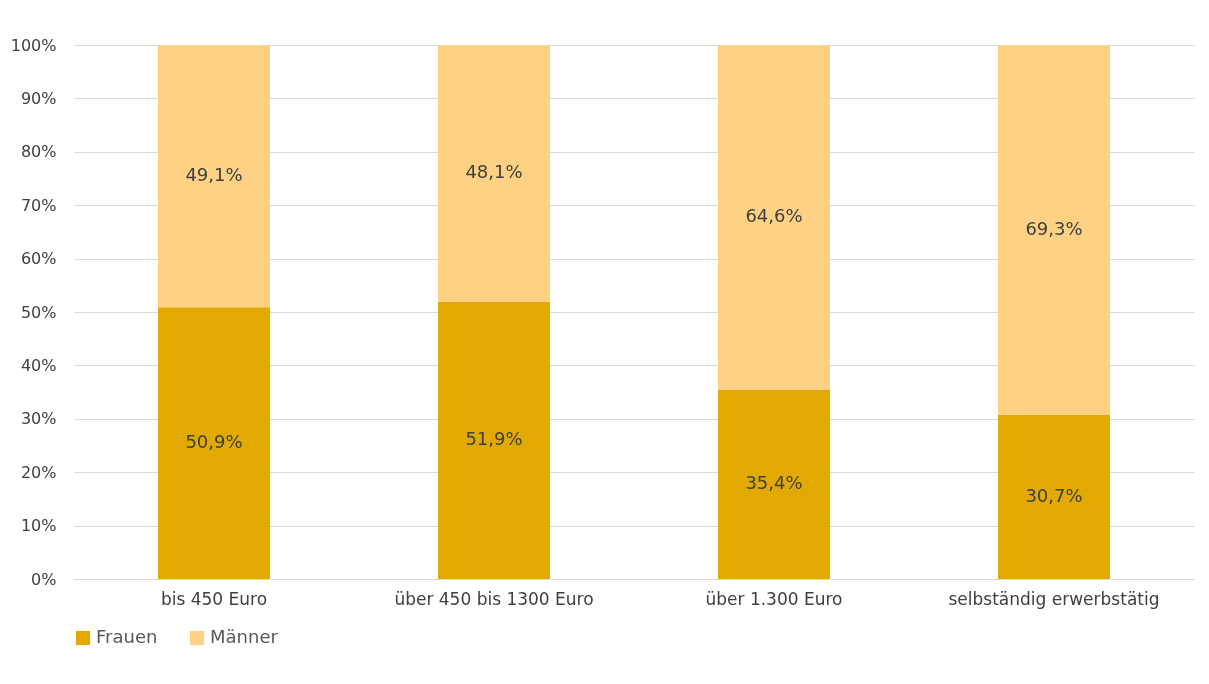 This screenshot has width=1209, height=684. I want to click on data-label: 49,1%, so click(214, 175).